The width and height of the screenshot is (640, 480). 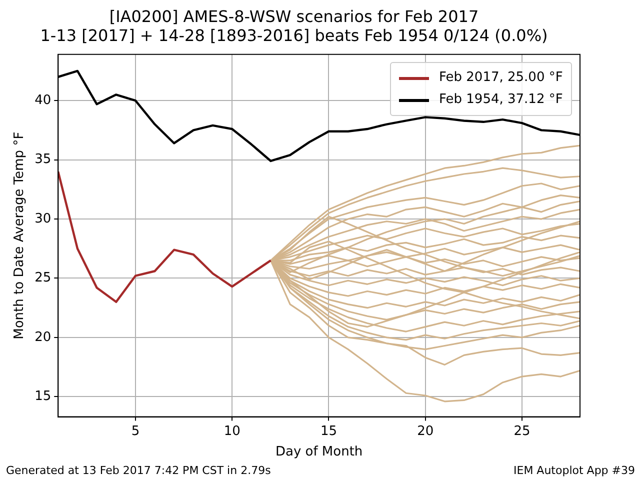 I want to click on text: IEM Autoplot App #39, so click(x=574, y=470).